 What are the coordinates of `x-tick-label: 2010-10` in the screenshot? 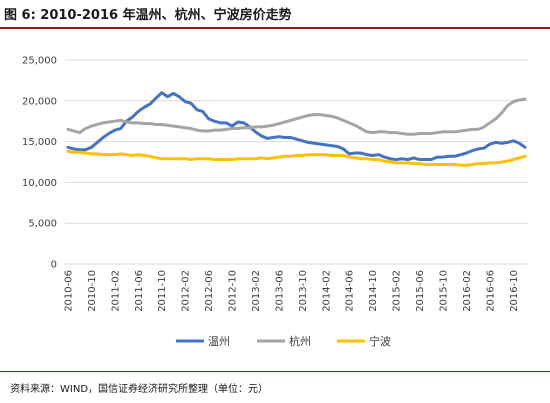 It's located at (92, 291).